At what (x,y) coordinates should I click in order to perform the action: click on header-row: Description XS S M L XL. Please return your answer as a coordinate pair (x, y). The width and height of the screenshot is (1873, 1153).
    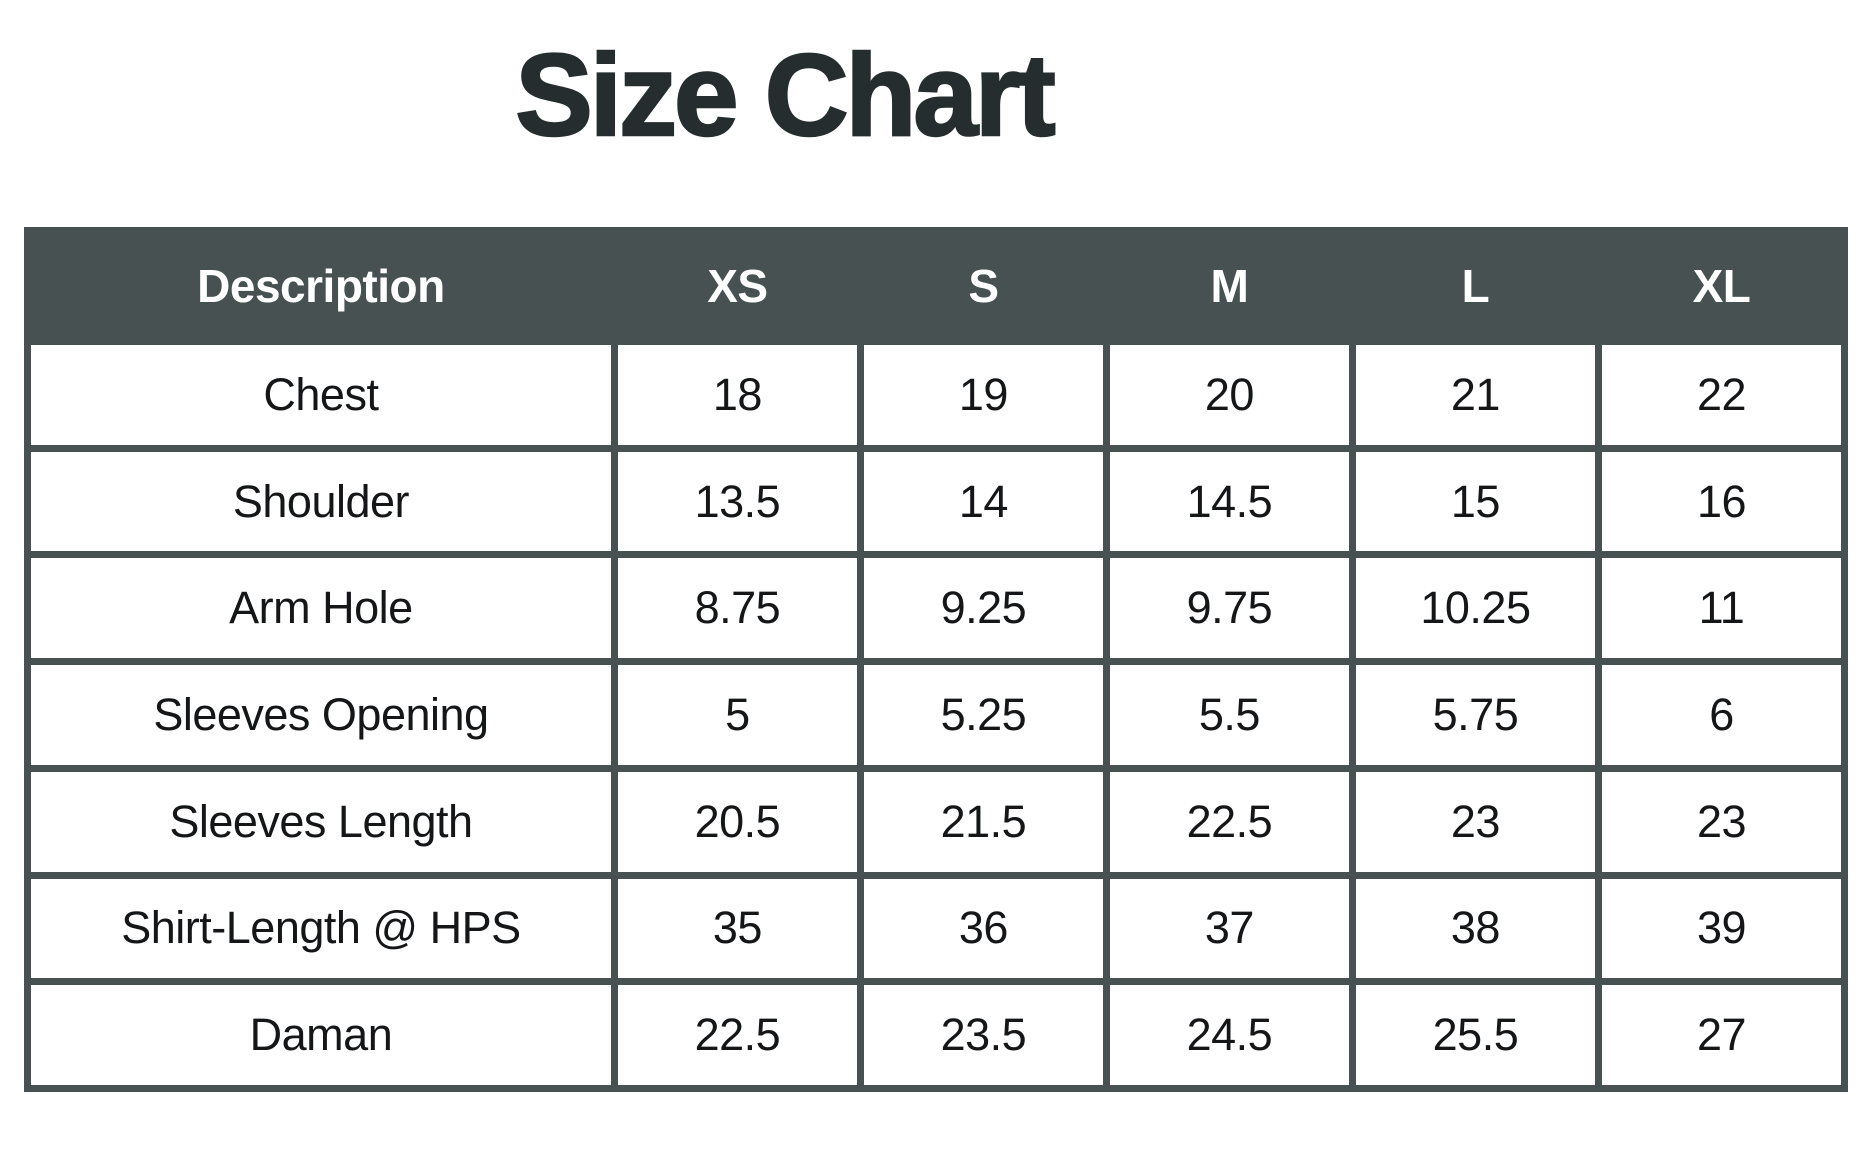
    Looking at the image, I should click on (936, 286).